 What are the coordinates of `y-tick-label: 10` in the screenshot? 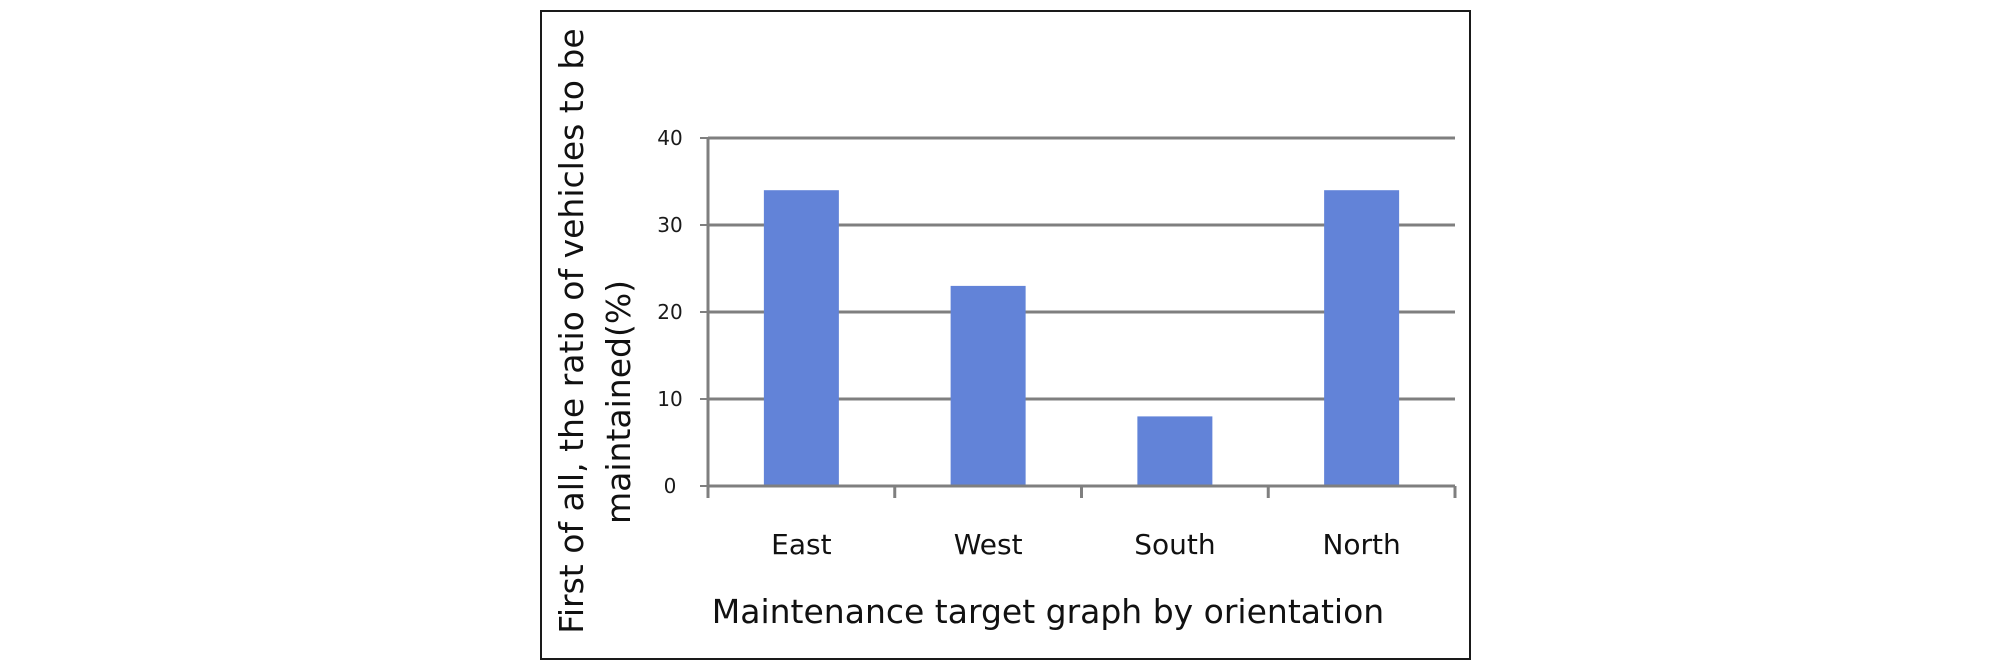 It's located at (669, 399).